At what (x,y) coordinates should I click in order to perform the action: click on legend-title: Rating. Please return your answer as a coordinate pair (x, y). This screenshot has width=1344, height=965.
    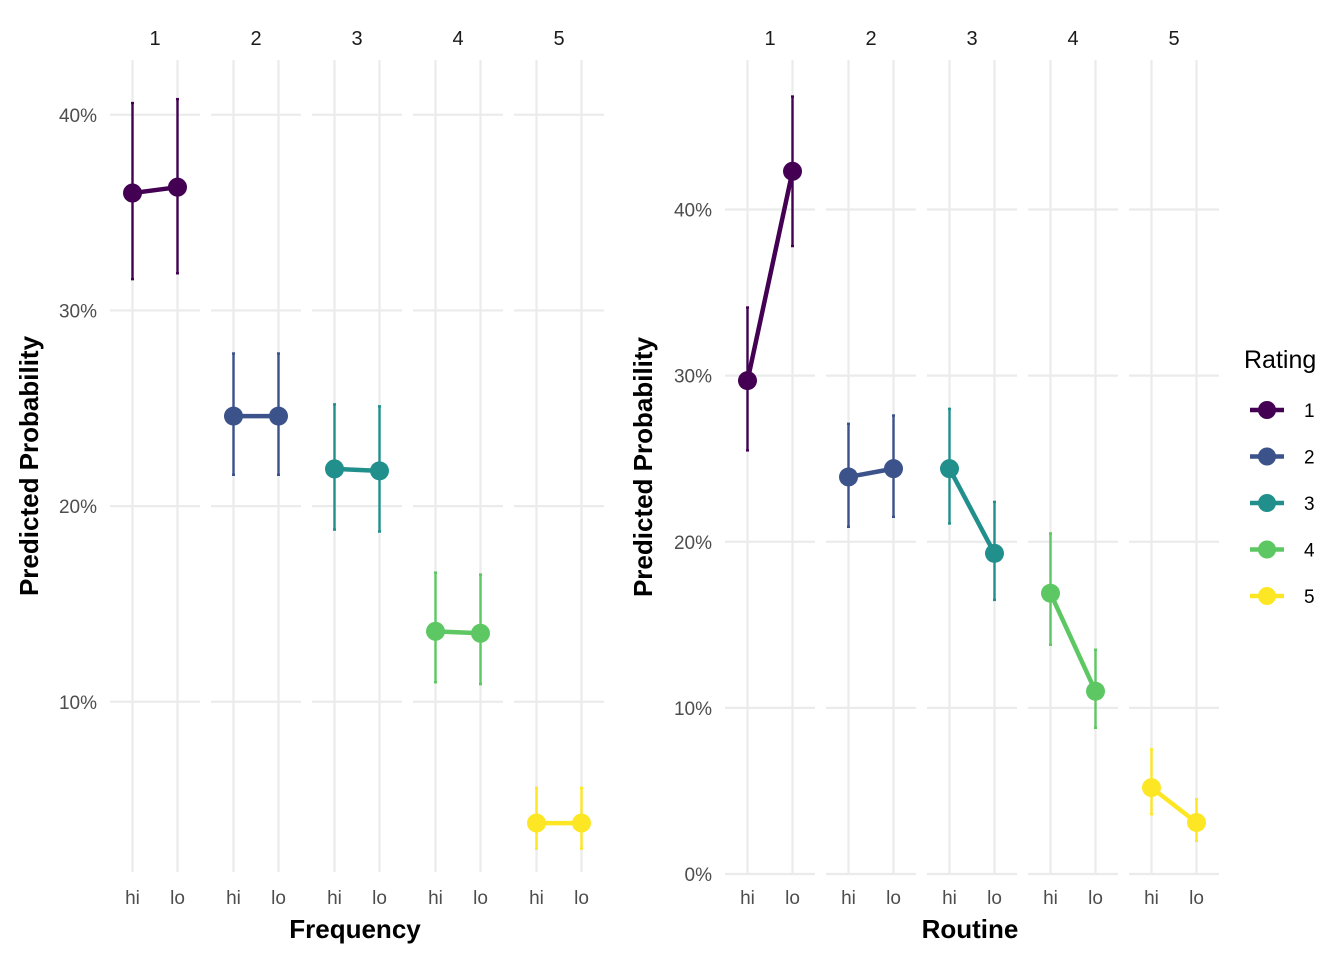
    Looking at the image, I should click on (1280, 360).